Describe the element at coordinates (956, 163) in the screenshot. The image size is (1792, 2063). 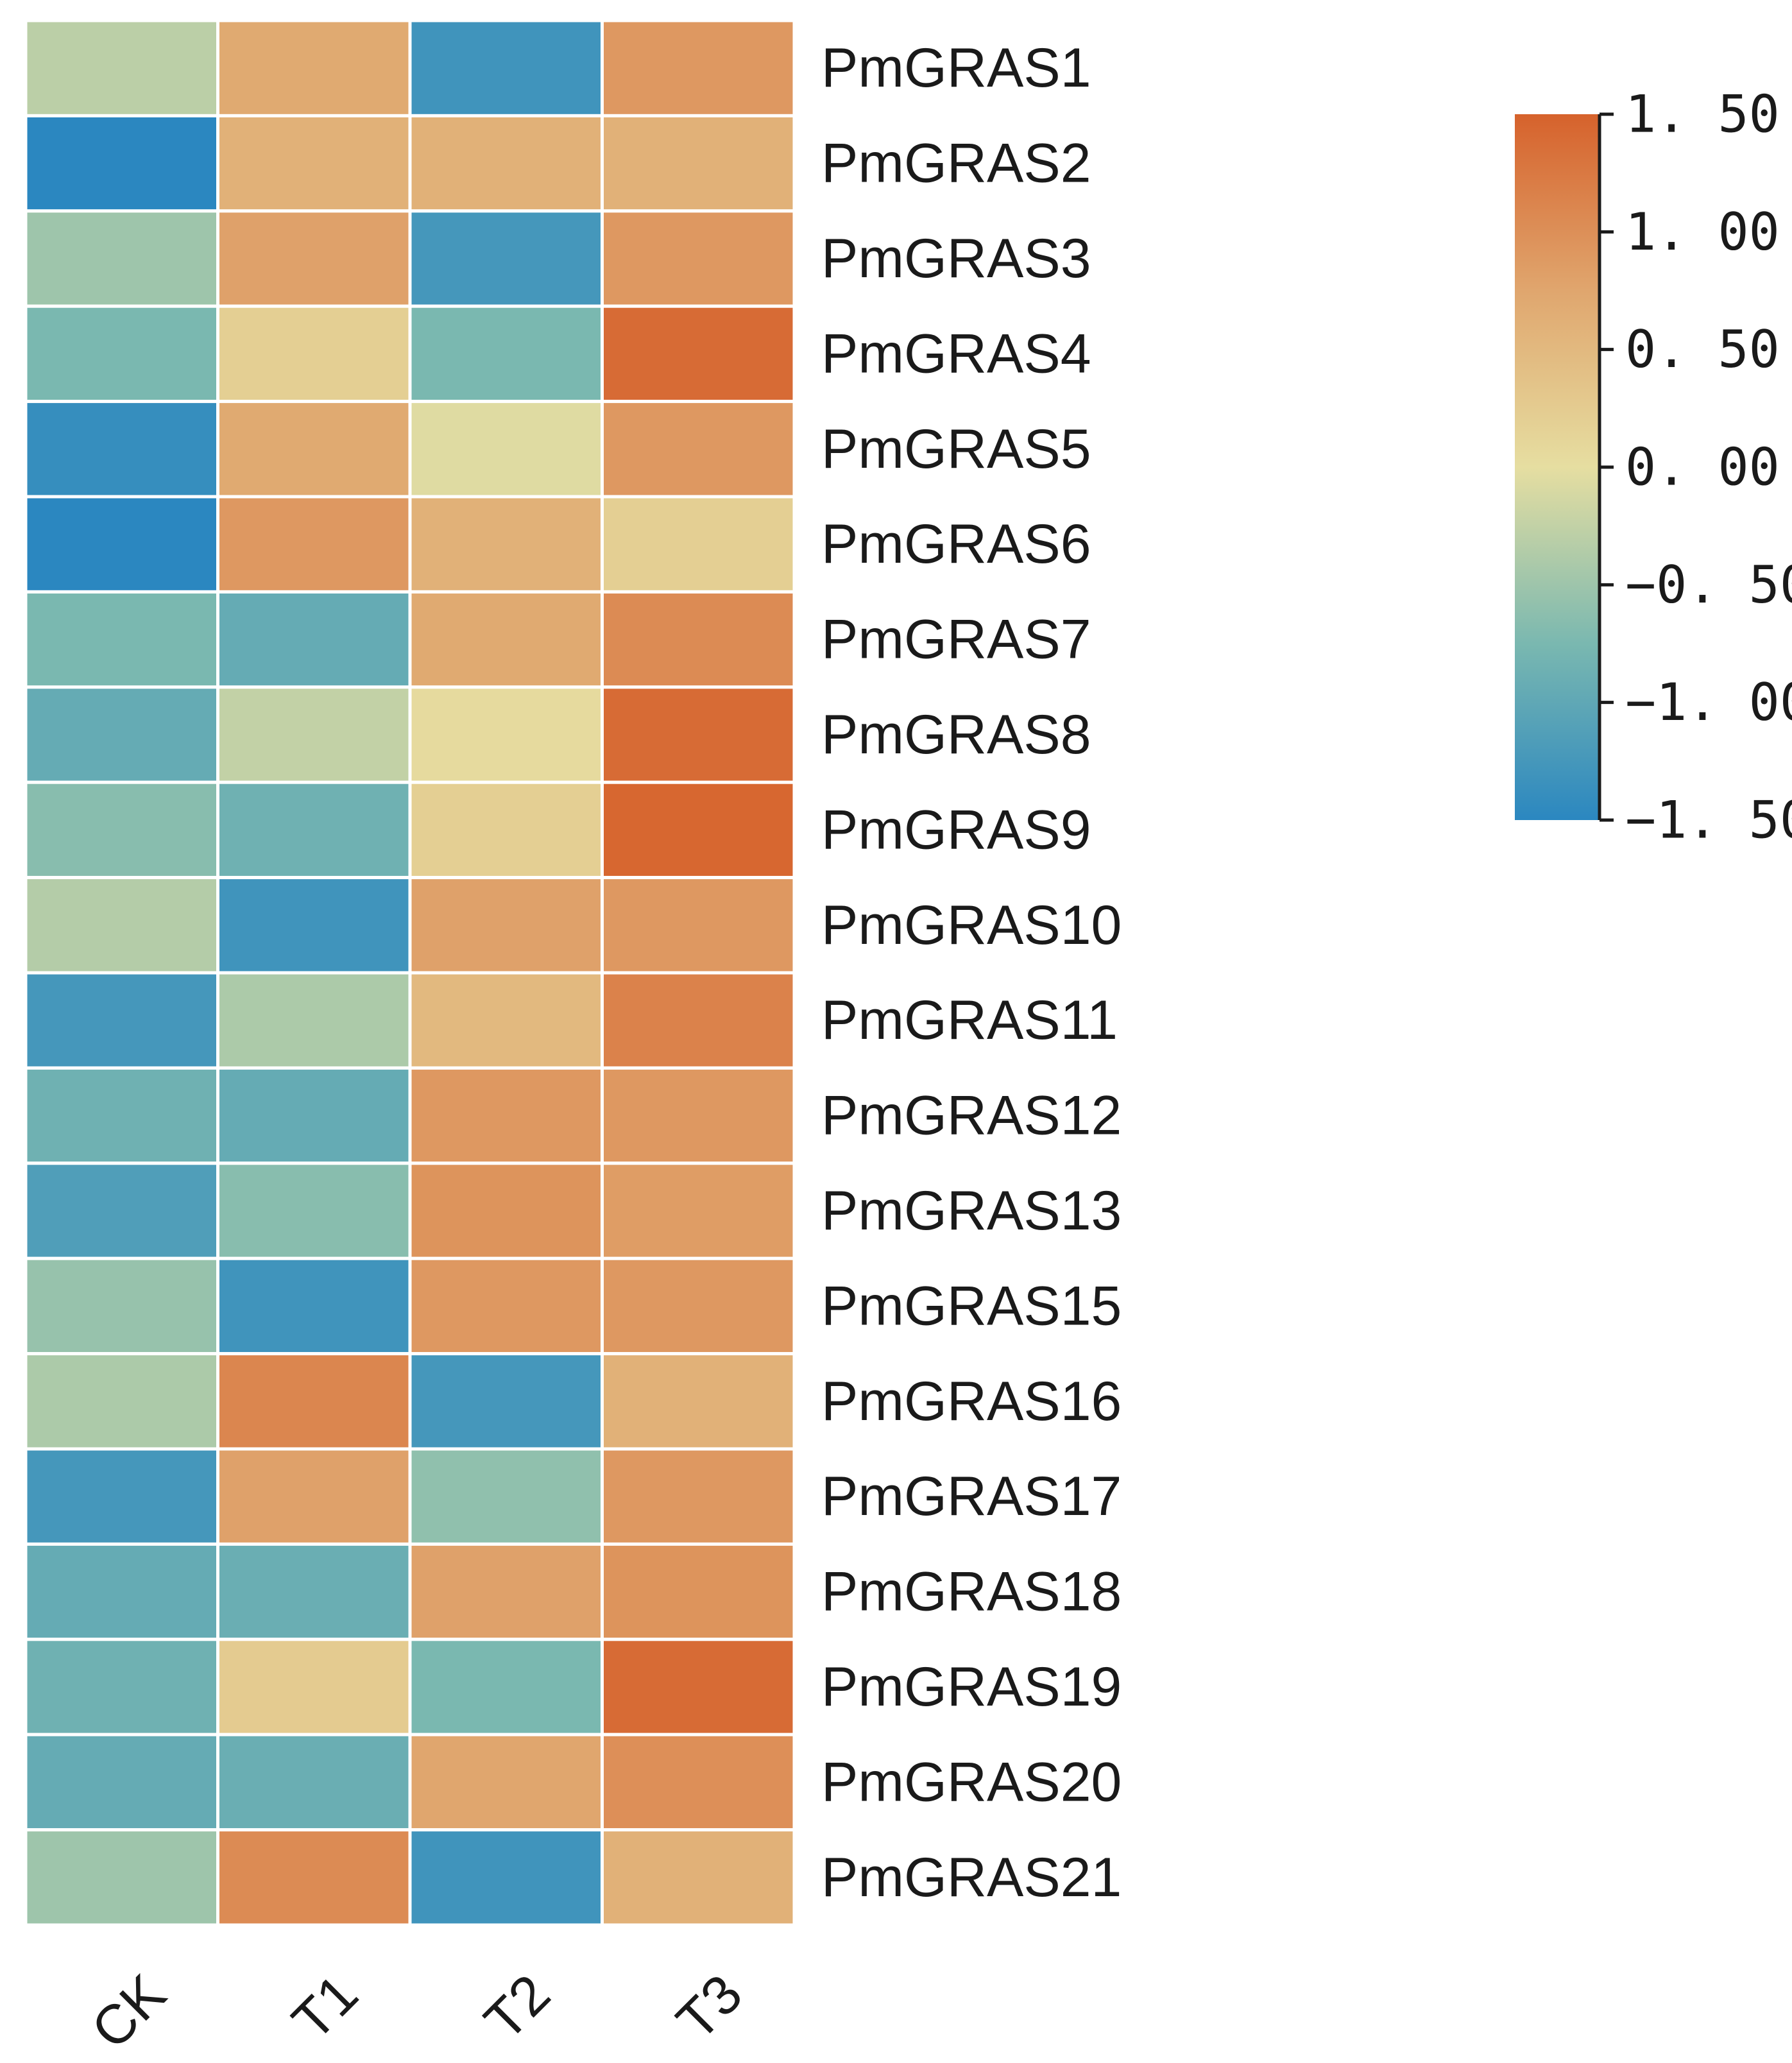
I see `row-label: PmGRAS2` at that location.